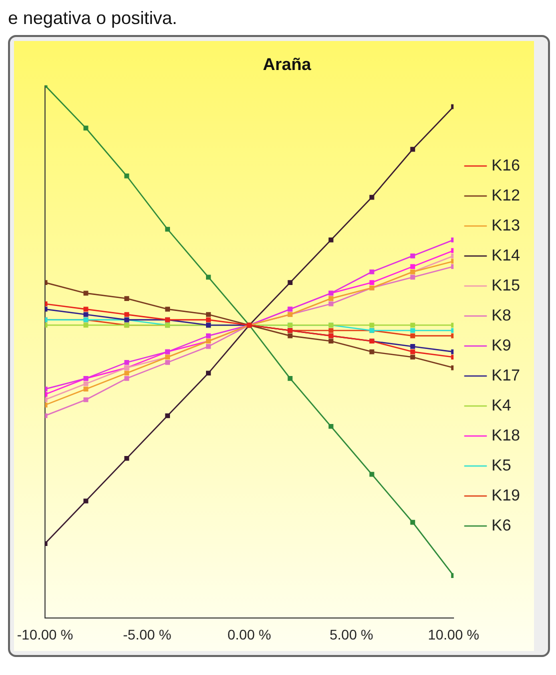  I want to click on legend-label: K17, so click(506, 375).